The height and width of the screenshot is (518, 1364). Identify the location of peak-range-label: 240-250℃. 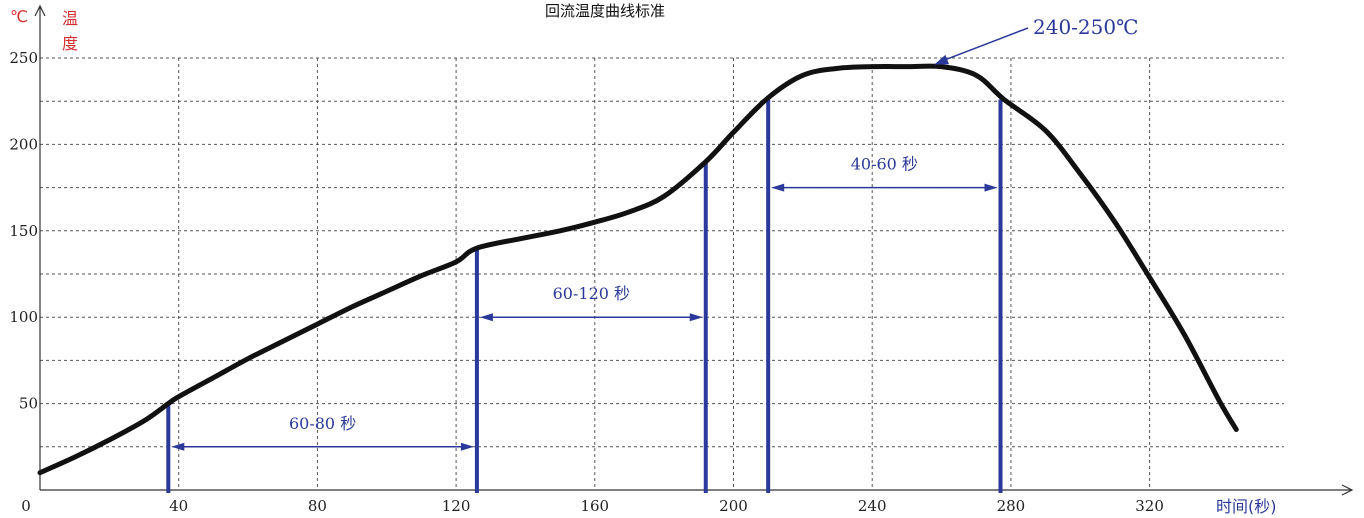
(1085, 27).